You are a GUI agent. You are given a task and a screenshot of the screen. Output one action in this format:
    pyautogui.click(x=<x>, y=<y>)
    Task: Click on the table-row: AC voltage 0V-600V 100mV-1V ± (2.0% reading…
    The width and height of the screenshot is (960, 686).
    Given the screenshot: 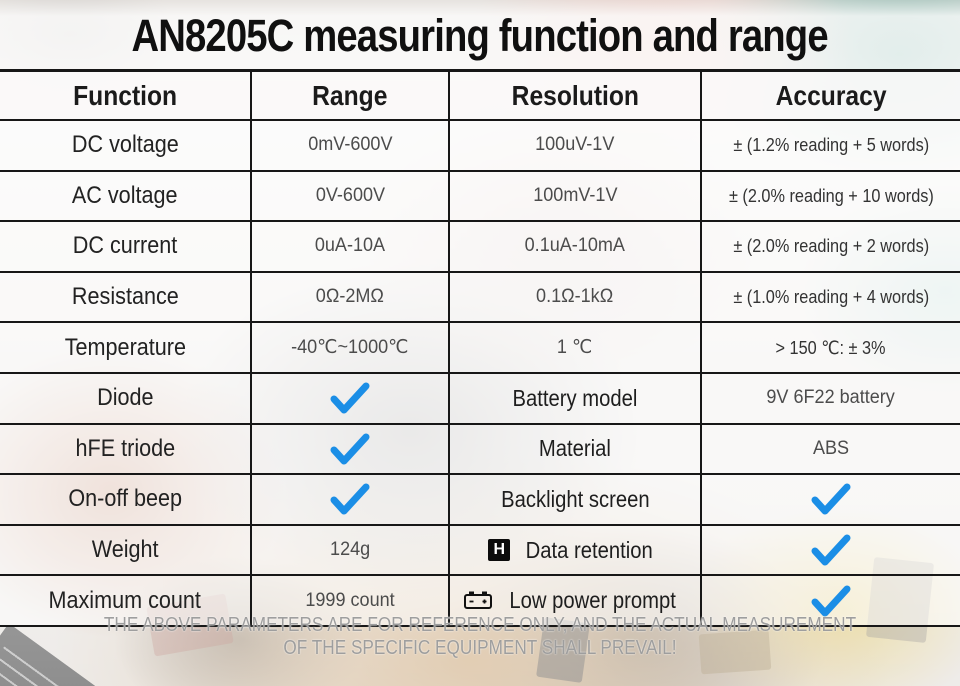 What is the action you would take?
    pyautogui.click(x=480, y=197)
    